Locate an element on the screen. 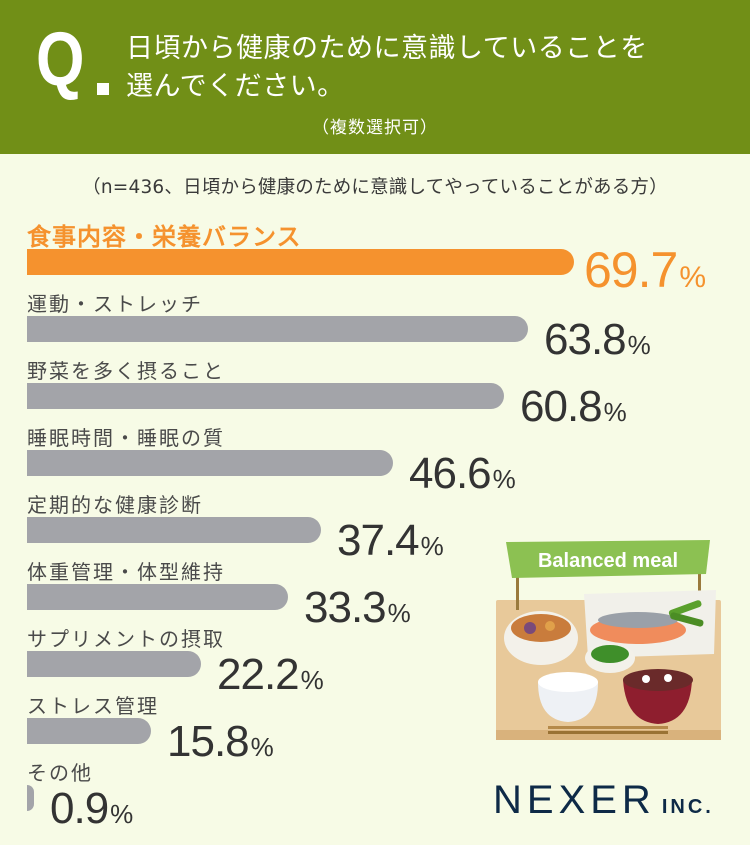 The height and width of the screenshot is (845, 750). chart-row: 体重管理・体型維持 33.3% is located at coordinates (375, 590).